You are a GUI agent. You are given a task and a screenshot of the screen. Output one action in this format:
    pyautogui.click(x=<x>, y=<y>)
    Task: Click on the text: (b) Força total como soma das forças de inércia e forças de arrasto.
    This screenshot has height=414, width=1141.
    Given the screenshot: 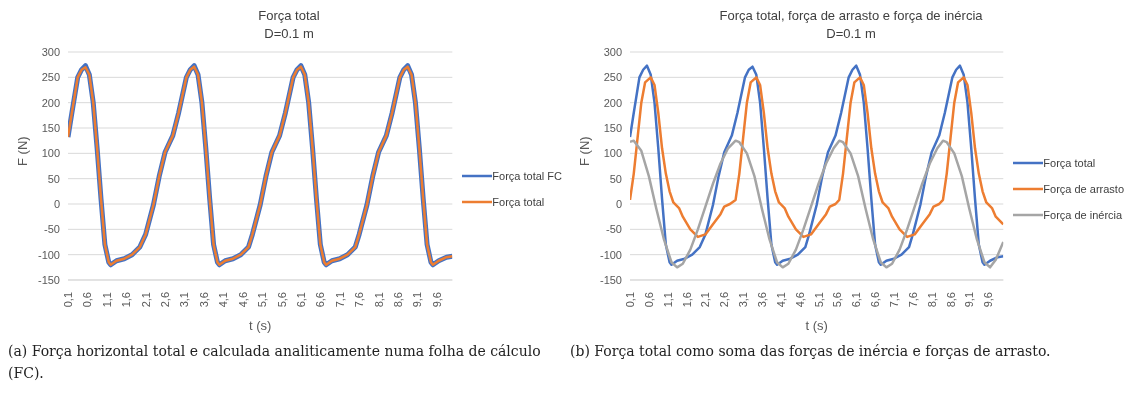 What is the action you would take?
    pyautogui.click(x=811, y=351)
    